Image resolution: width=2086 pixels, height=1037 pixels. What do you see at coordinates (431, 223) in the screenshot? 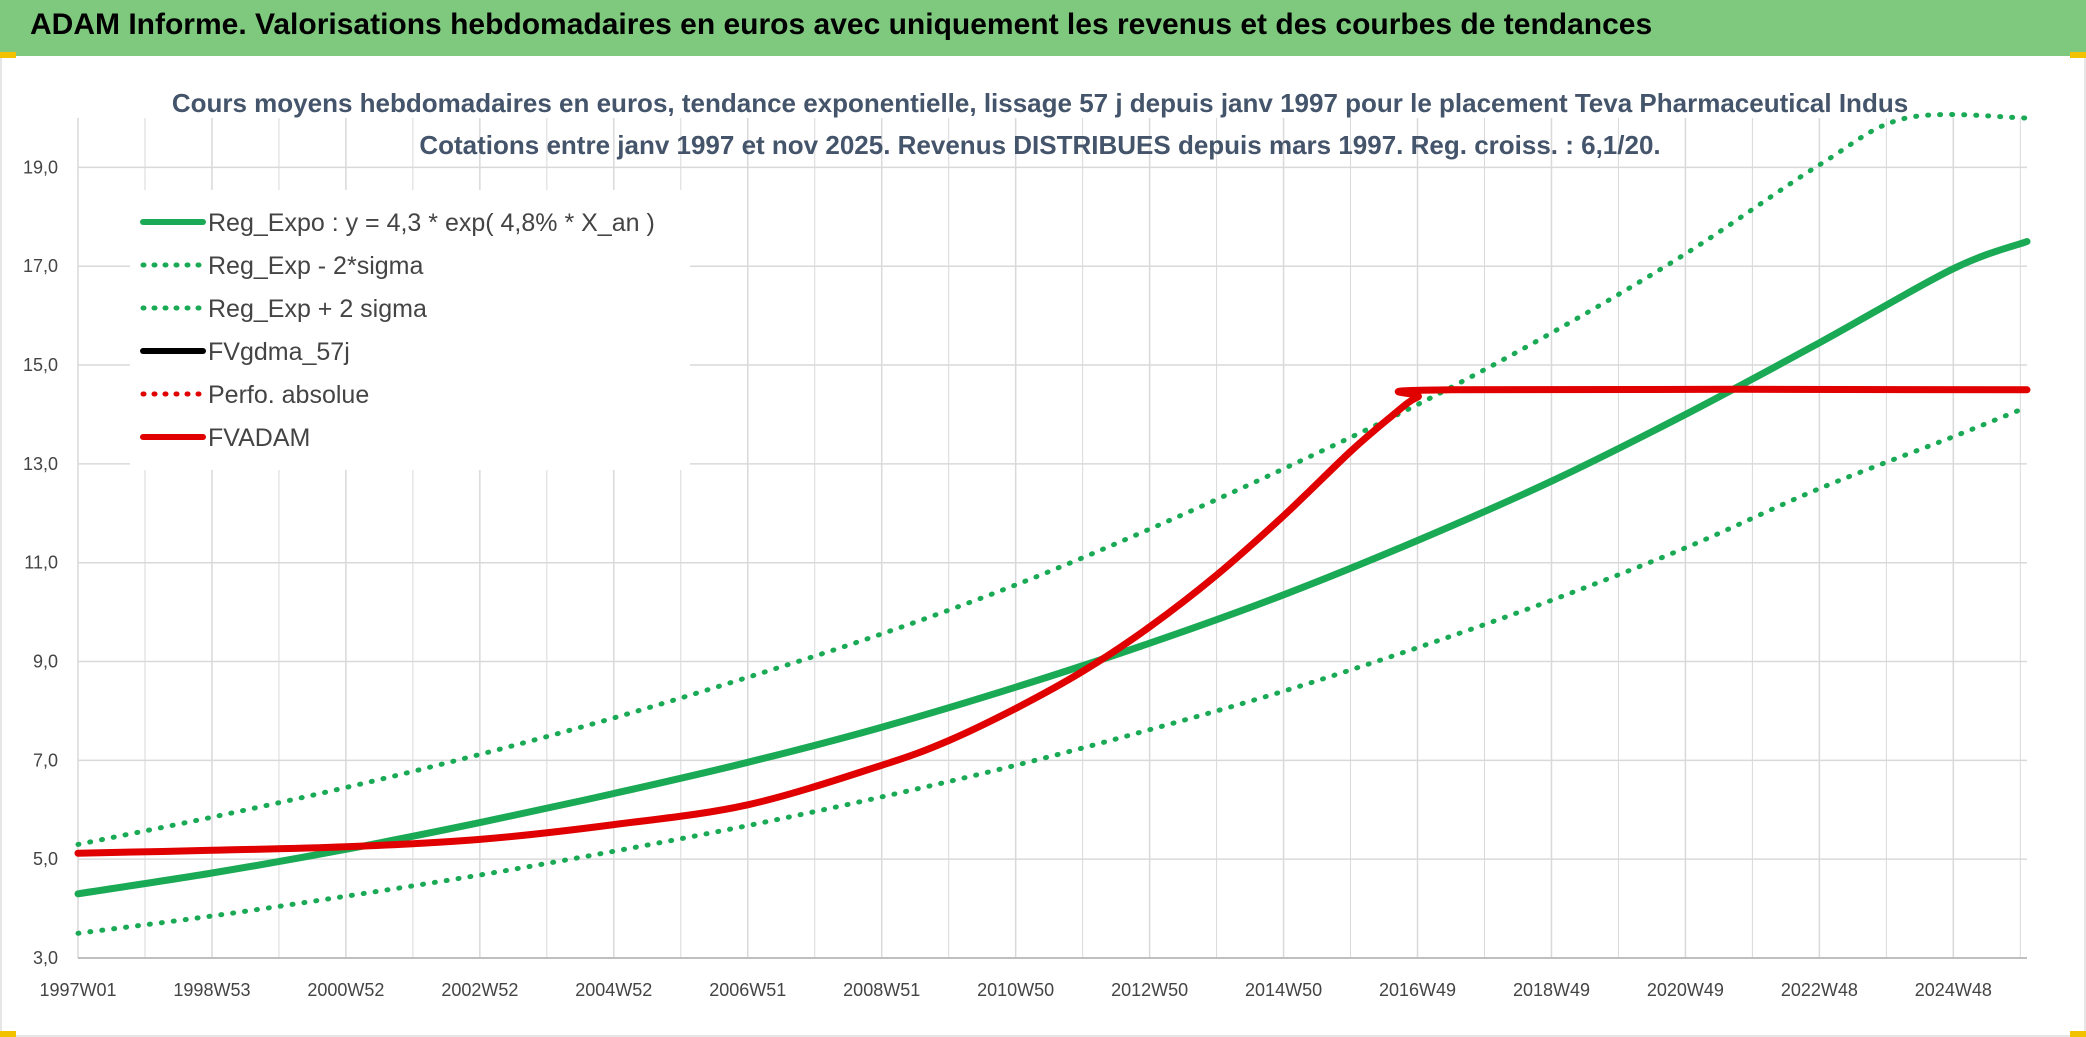
I see `legend-label: Reg_Expo : y = 4,3 * exp( 4,8% * X_an )` at bounding box center [431, 223].